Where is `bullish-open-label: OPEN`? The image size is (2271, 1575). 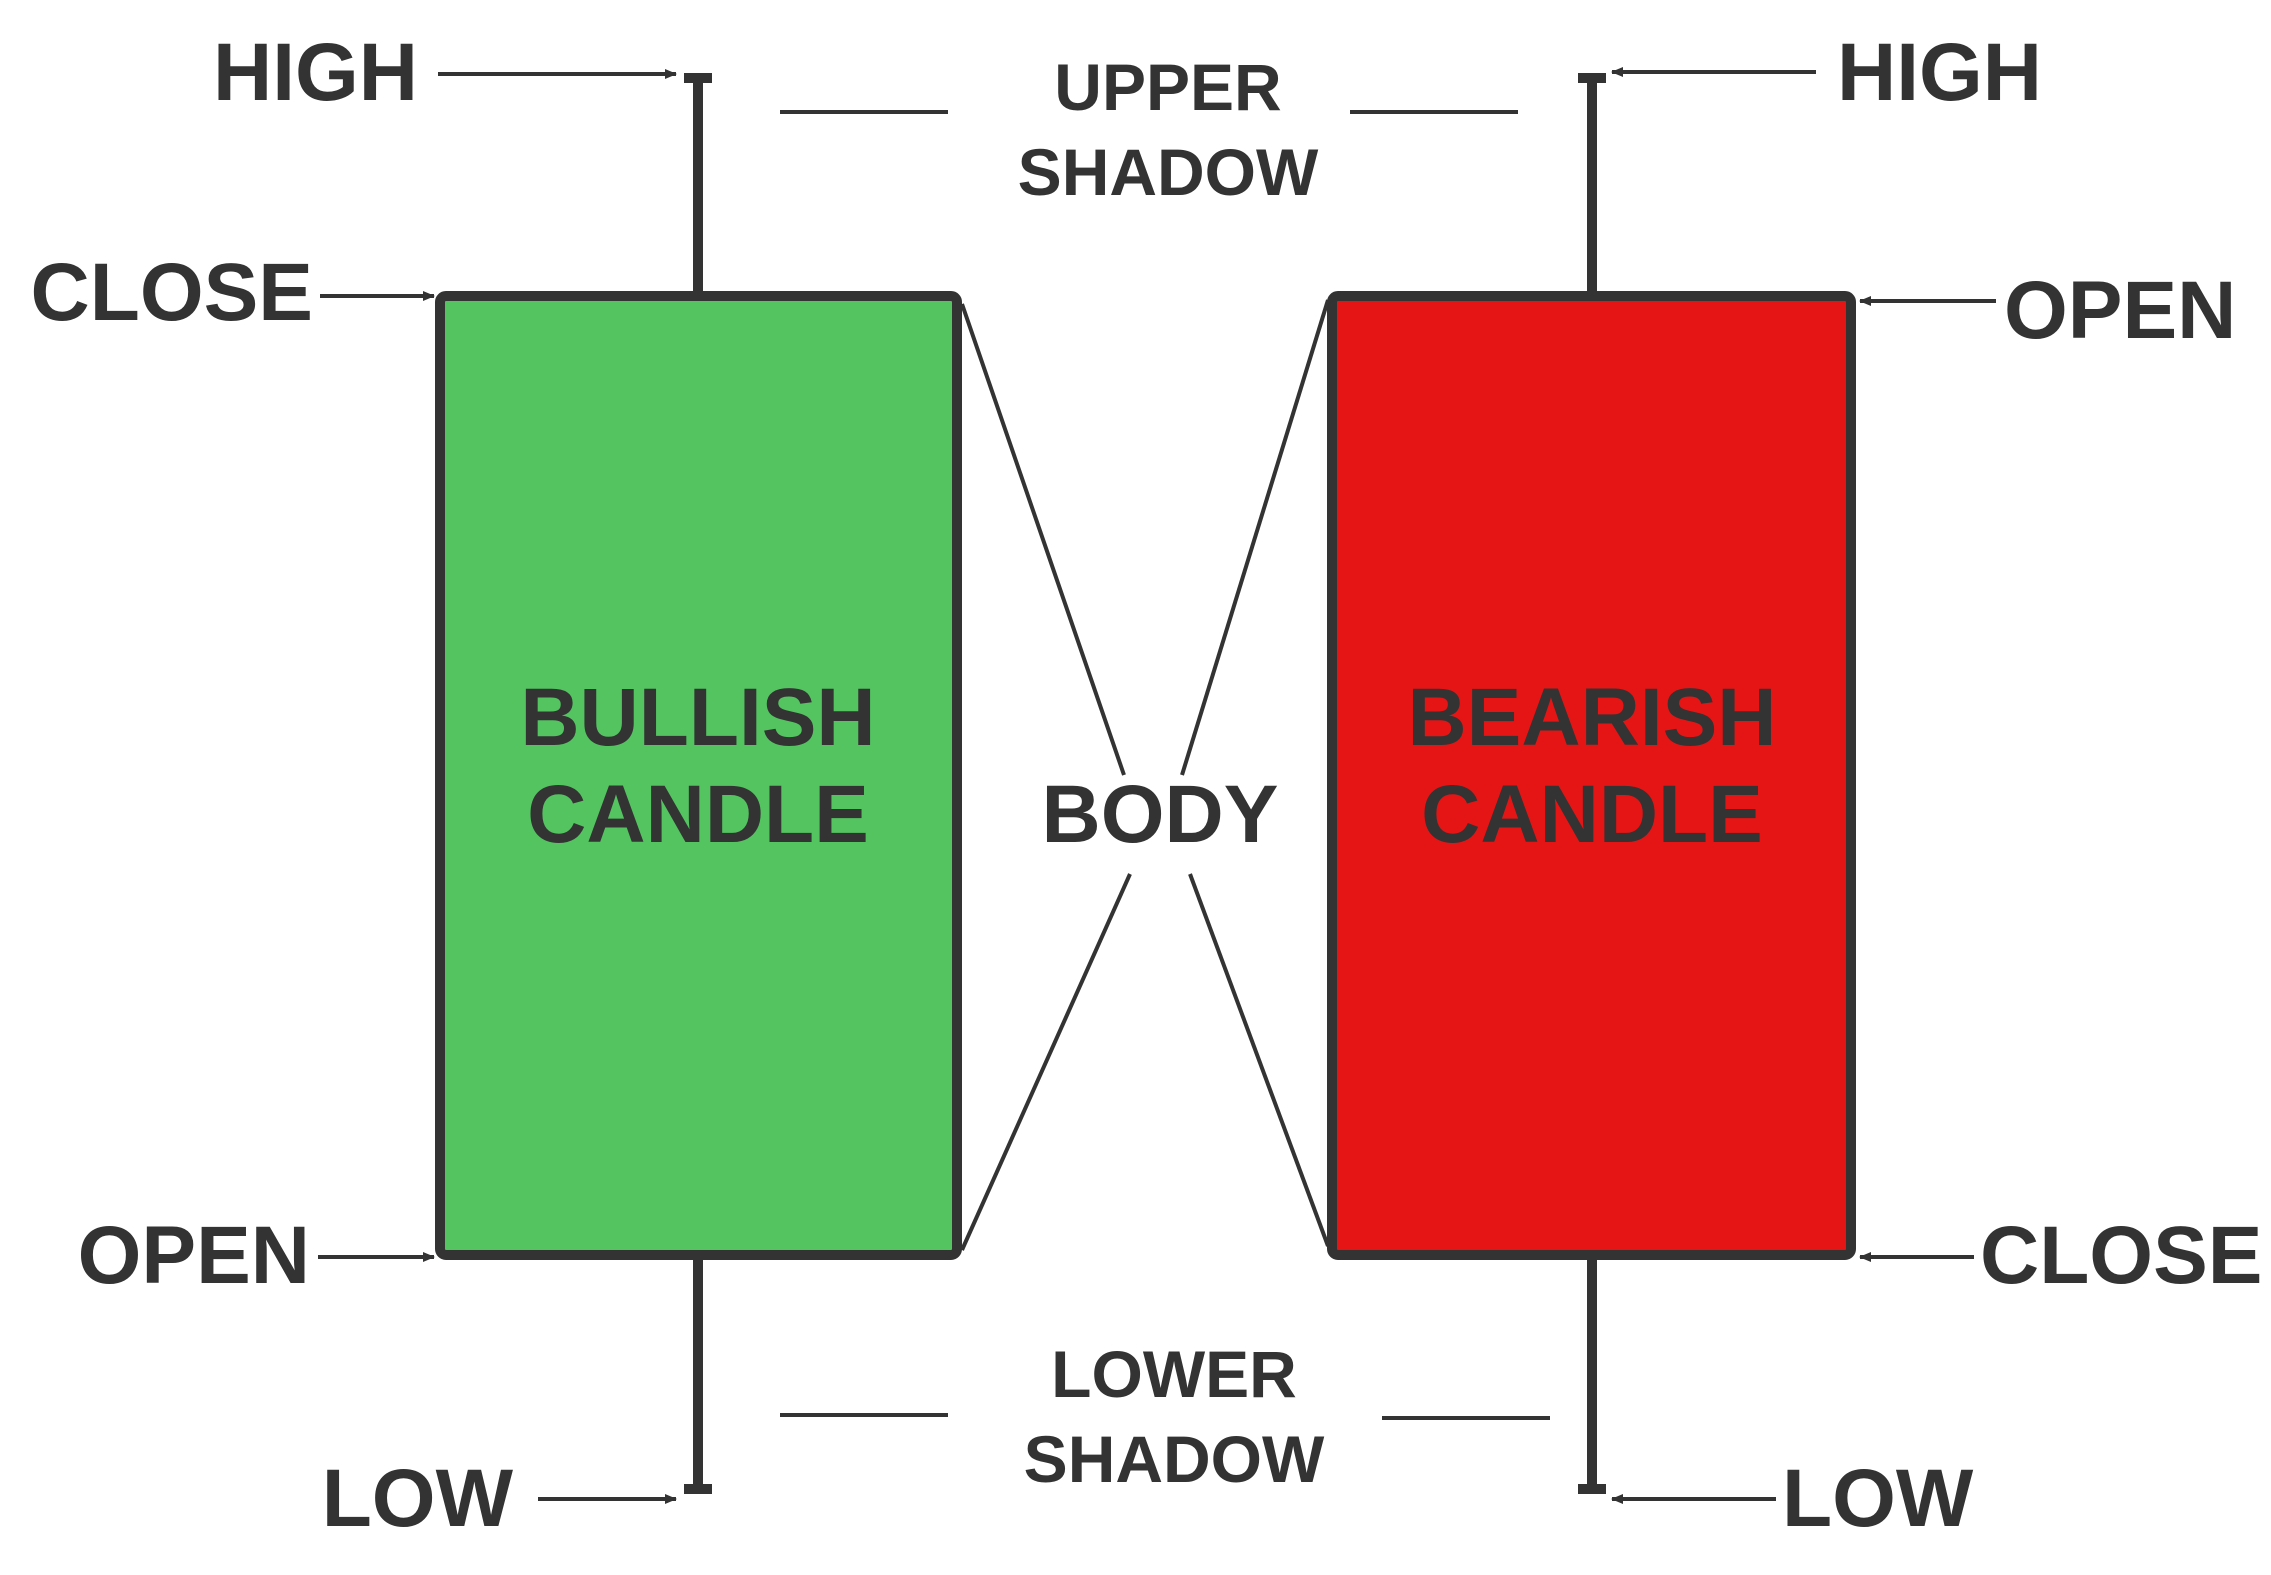 bullish-open-label: OPEN is located at coordinates (194, 1255).